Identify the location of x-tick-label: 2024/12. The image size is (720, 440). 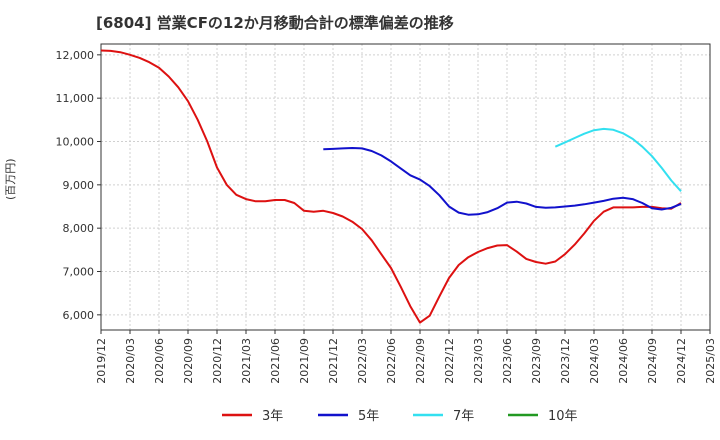
(681, 361).